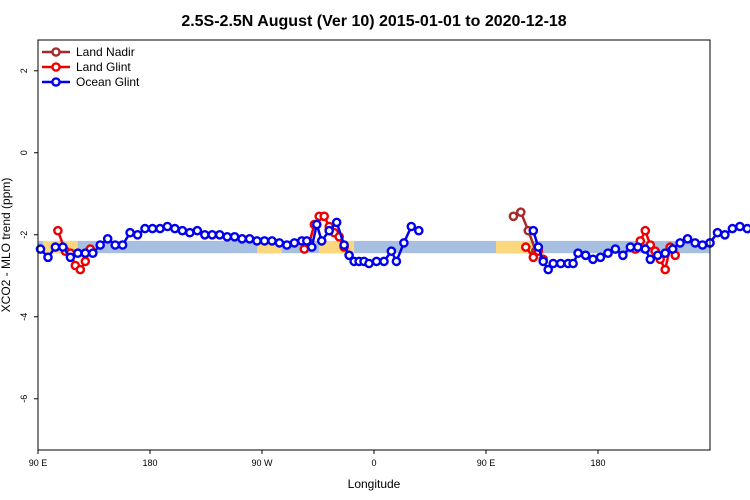 The height and width of the screenshot is (500, 750). Describe the element at coordinates (24, 317) in the screenshot. I see `y-tick-label: -4` at that location.